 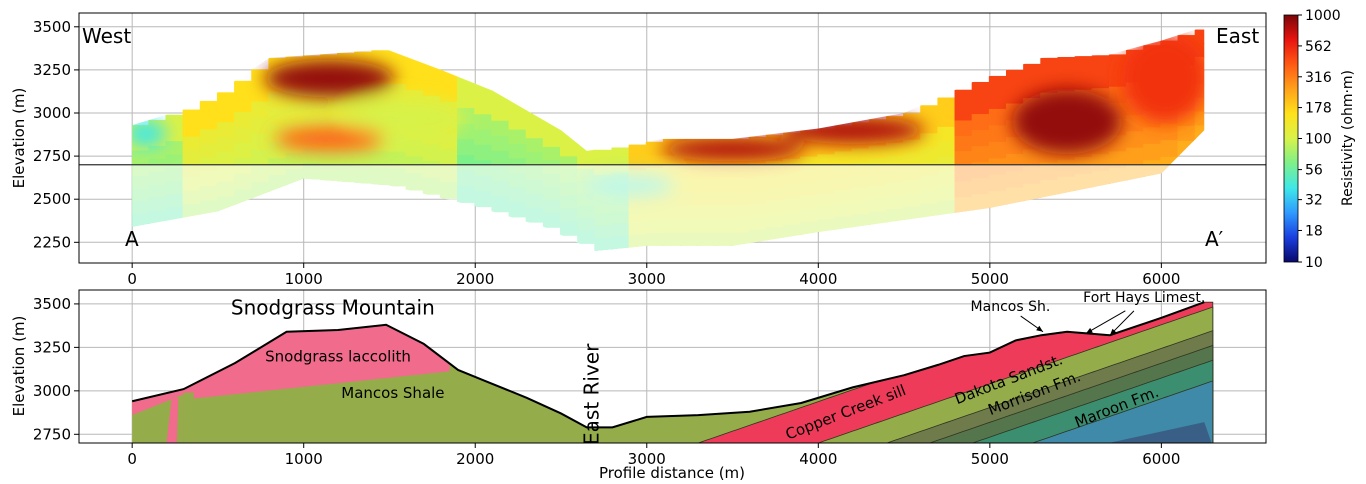 I want to click on colorbar-tick-label: 178, so click(x=1318, y=109).